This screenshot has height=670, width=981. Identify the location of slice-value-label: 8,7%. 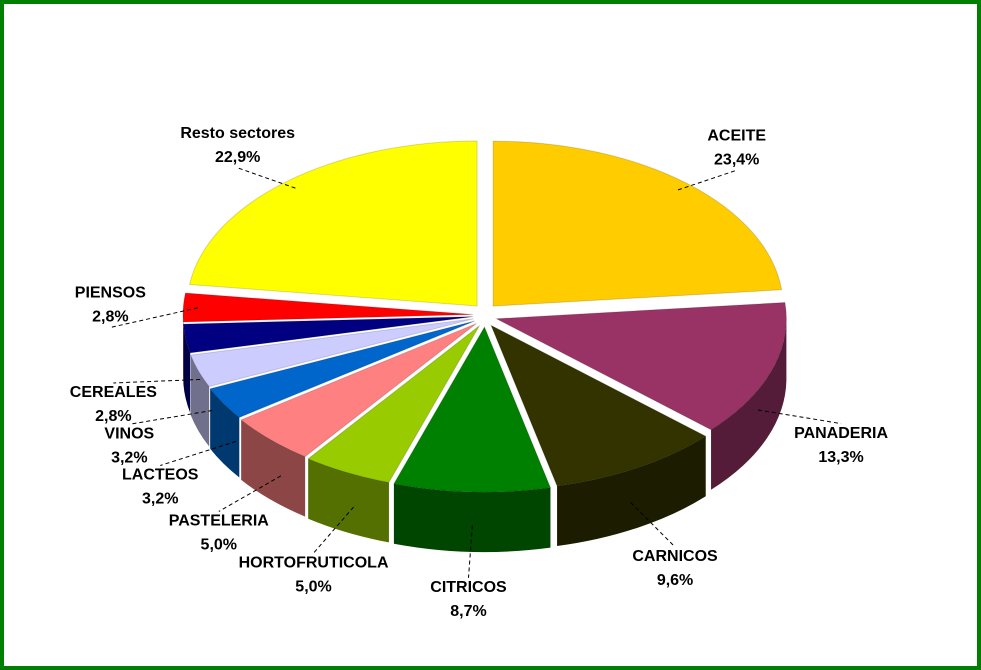
(468, 611).